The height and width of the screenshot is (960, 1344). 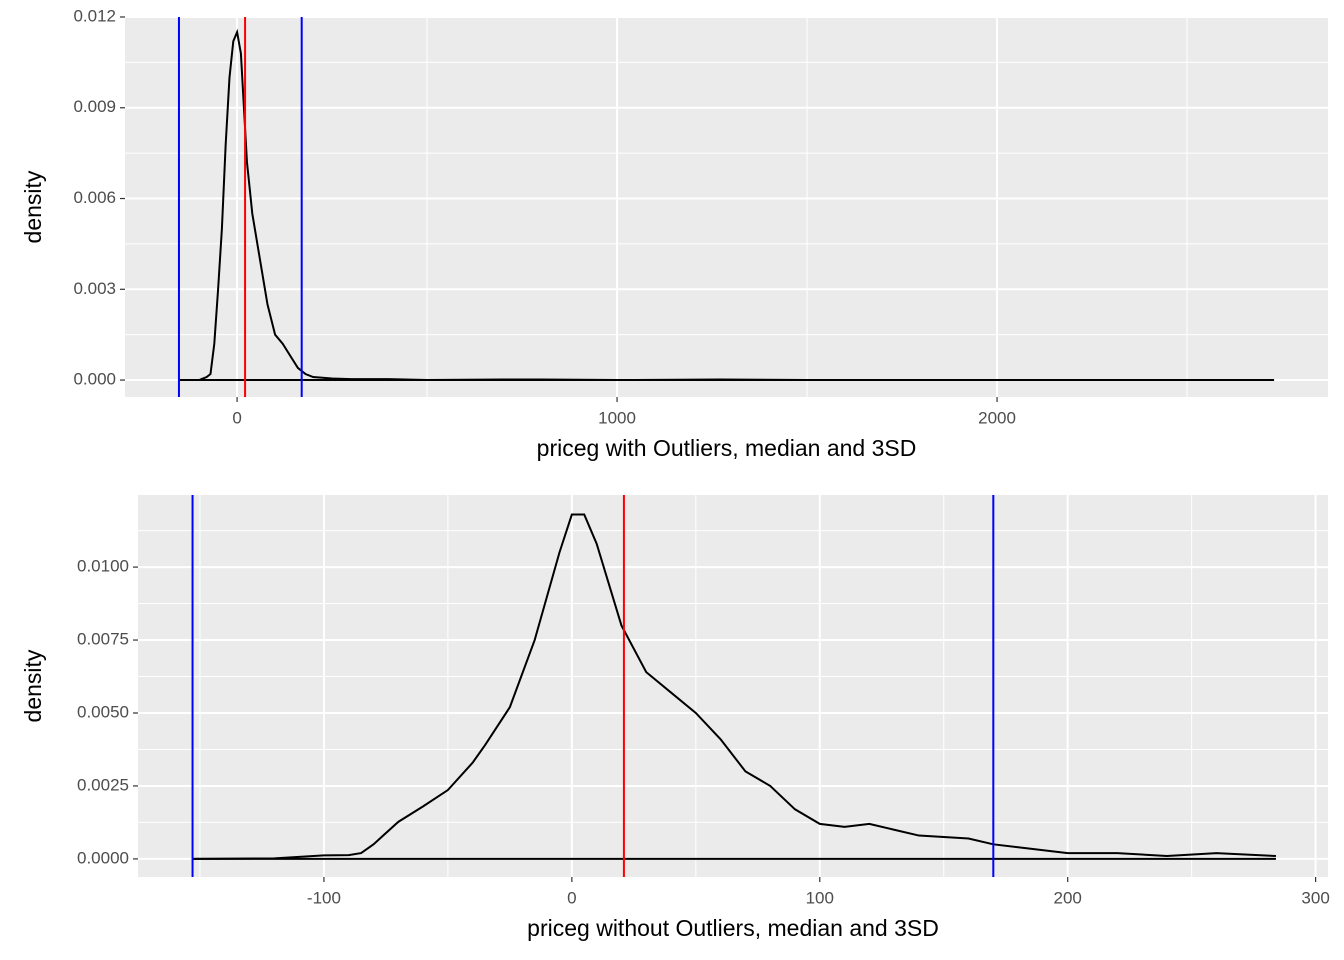 What do you see at coordinates (103, 639) in the screenshot?
I see `y-tick-label: 0.0075` at bounding box center [103, 639].